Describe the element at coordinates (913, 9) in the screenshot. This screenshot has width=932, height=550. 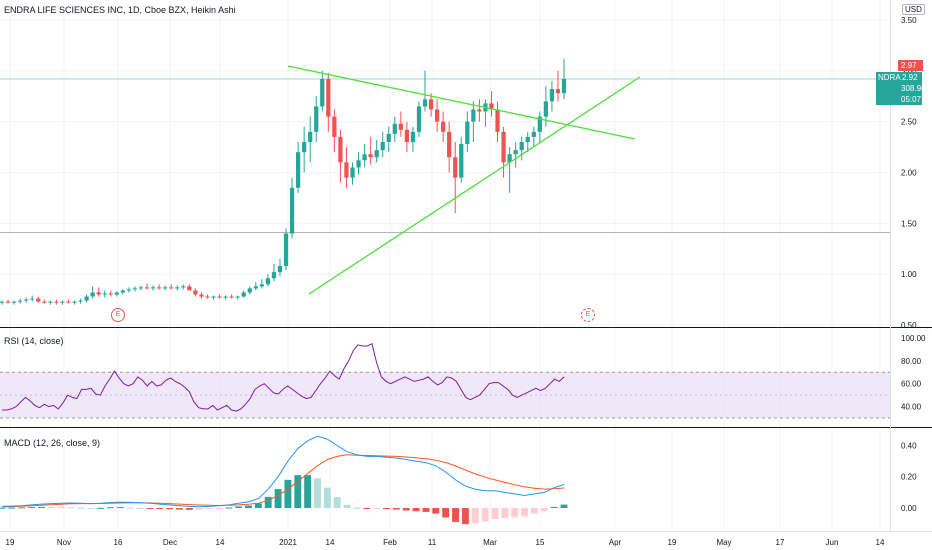
I see `currency-label: USD` at that location.